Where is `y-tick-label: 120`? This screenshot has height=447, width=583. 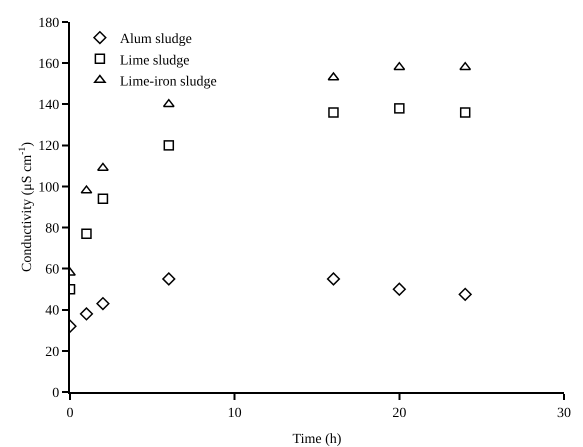
y-tick-label: 120 is located at coordinates (49, 146).